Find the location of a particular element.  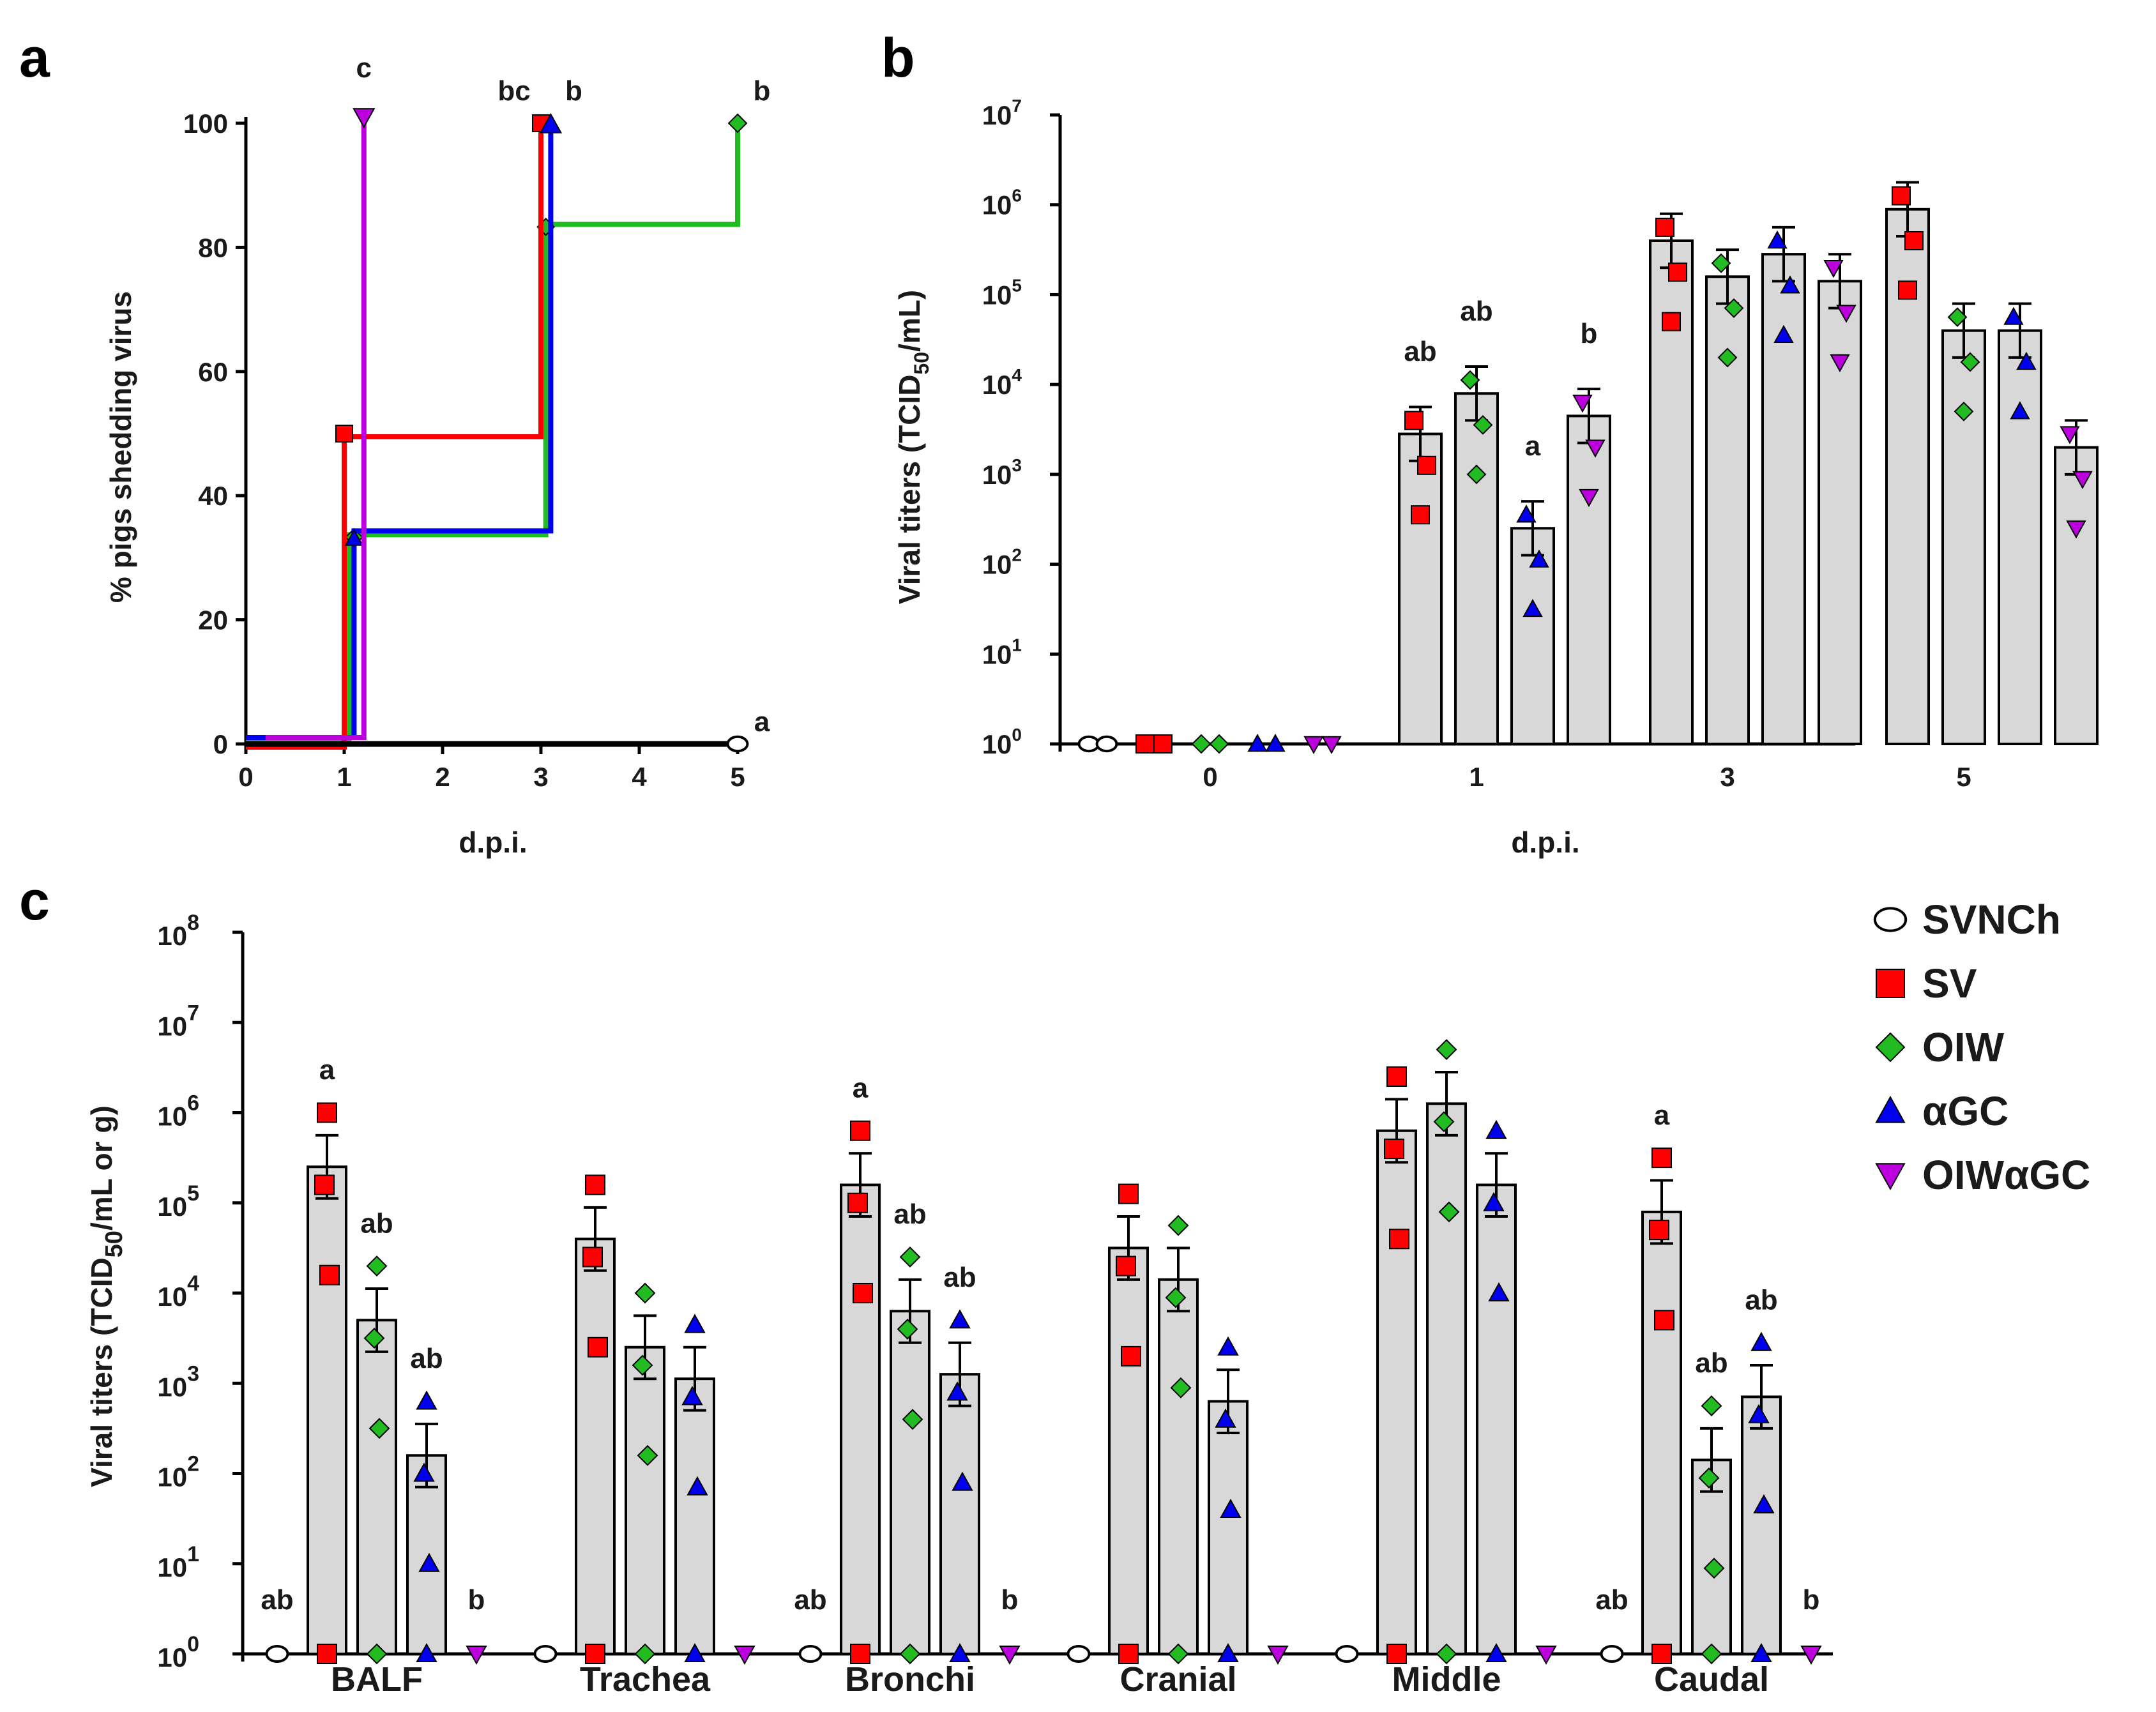

legend-marker-aGC is located at coordinates (1890, 1109).